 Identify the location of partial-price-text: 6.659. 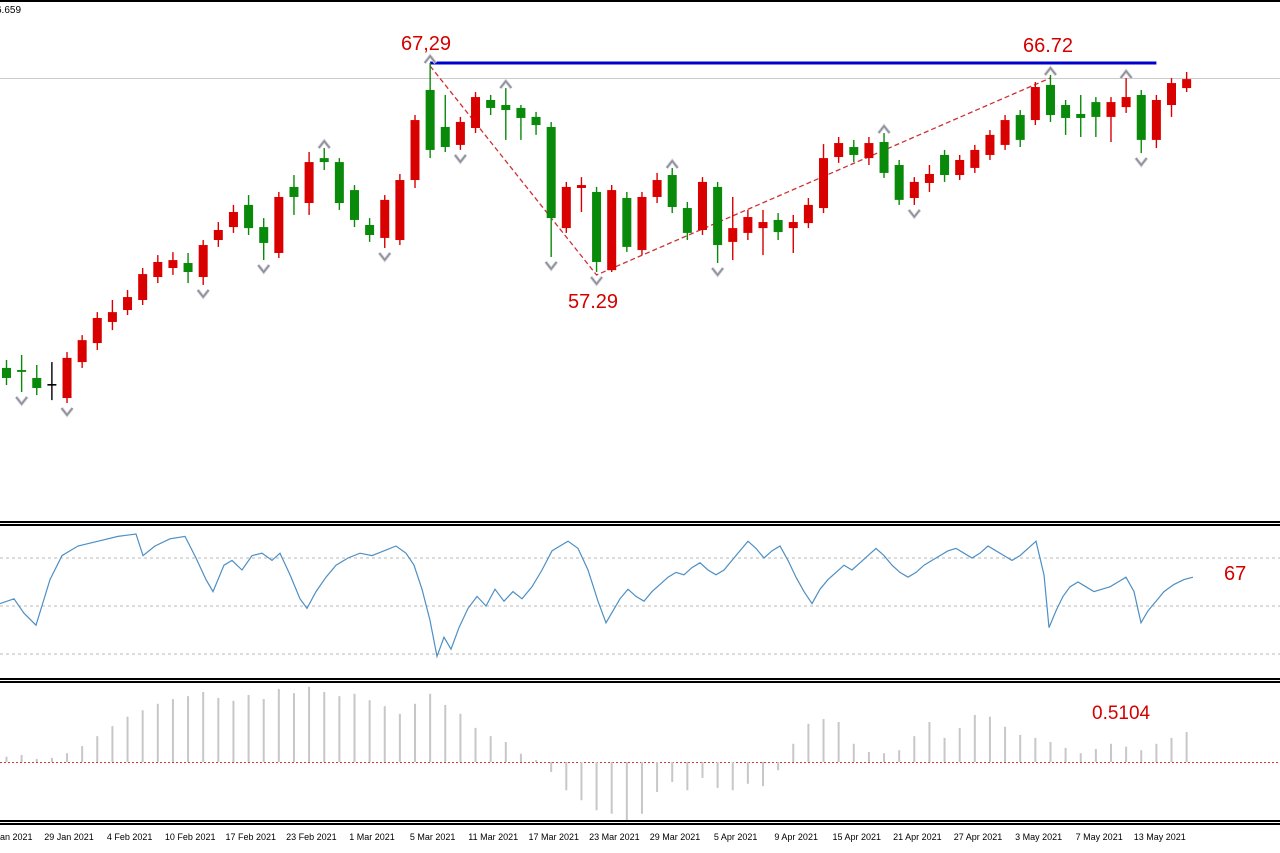
(11, 10).